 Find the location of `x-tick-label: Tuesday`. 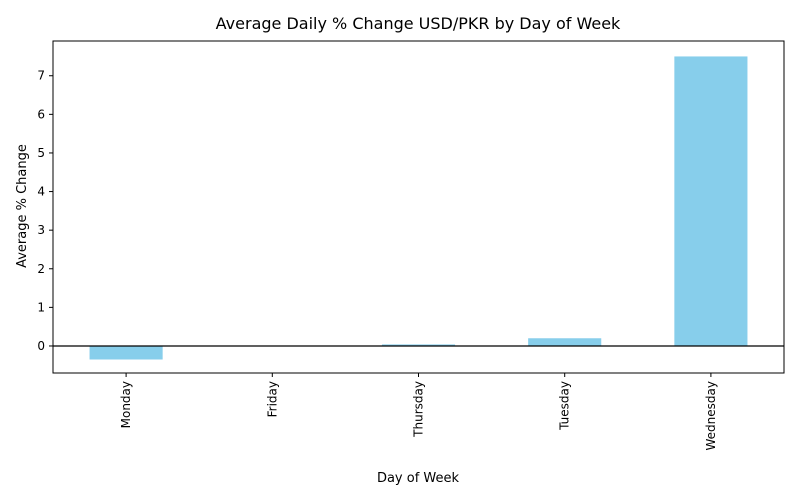

x-tick-label: Tuesday is located at coordinates (565, 406).